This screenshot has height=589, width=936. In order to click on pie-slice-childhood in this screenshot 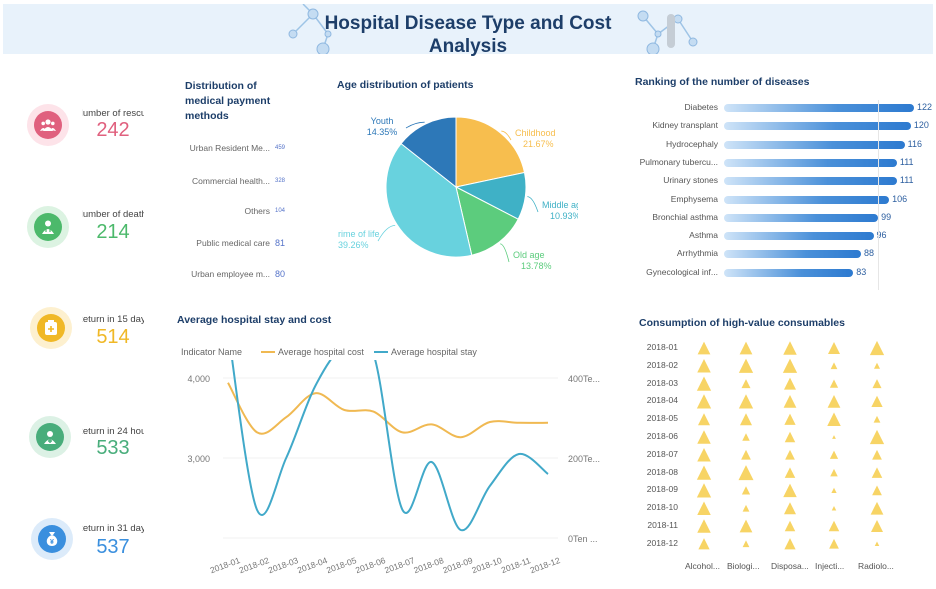, I will do `click(490, 152)`.